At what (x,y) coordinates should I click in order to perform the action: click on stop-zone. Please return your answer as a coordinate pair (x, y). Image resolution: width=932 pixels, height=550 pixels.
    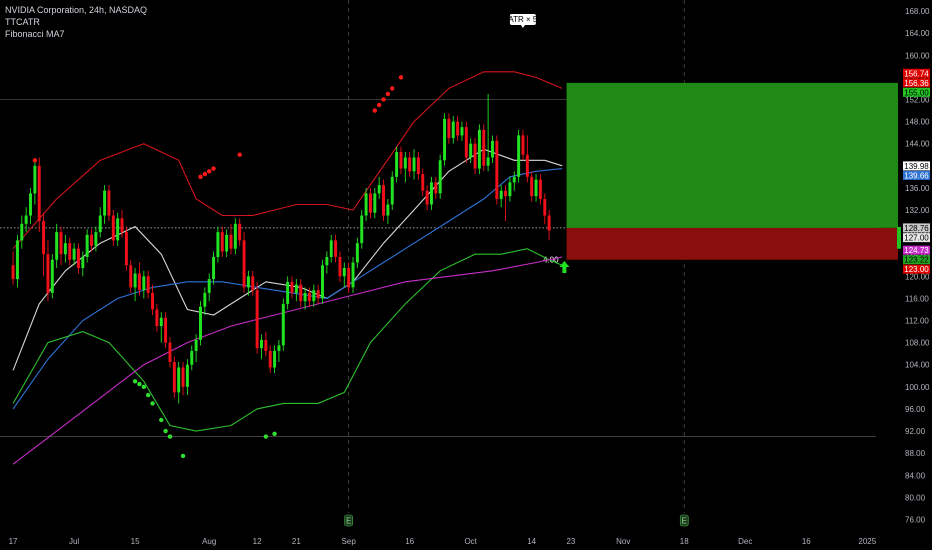
    Looking at the image, I should click on (732, 243).